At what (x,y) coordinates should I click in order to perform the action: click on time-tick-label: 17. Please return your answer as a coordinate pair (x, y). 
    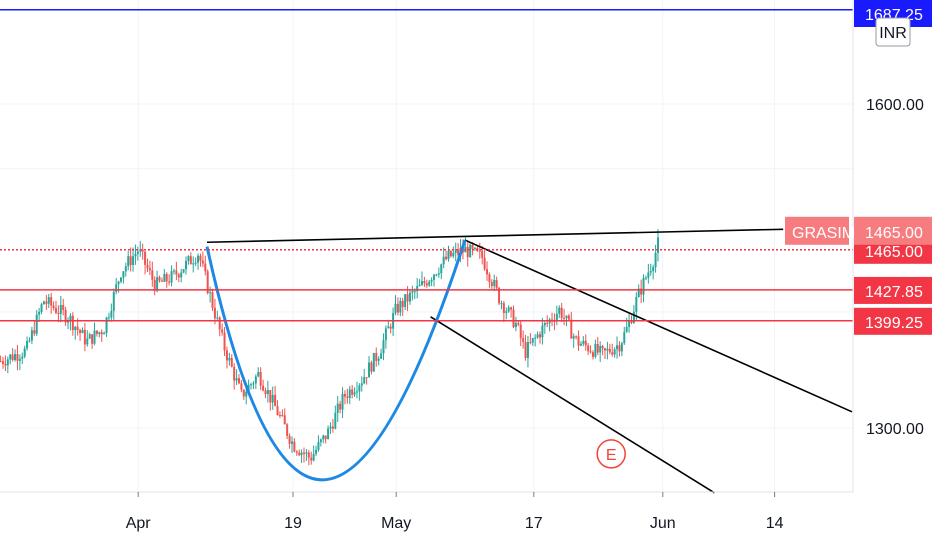
    Looking at the image, I should click on (534, 523).